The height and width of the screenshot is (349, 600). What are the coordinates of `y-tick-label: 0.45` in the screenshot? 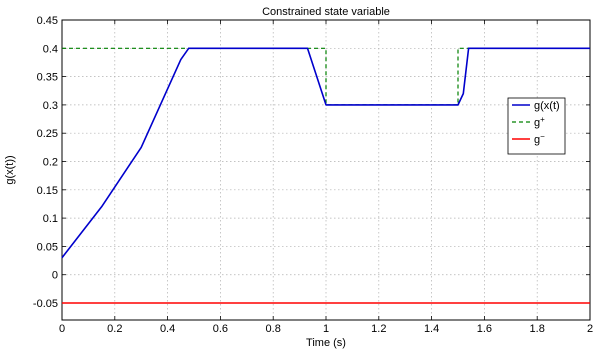 It's located at (47, 21).